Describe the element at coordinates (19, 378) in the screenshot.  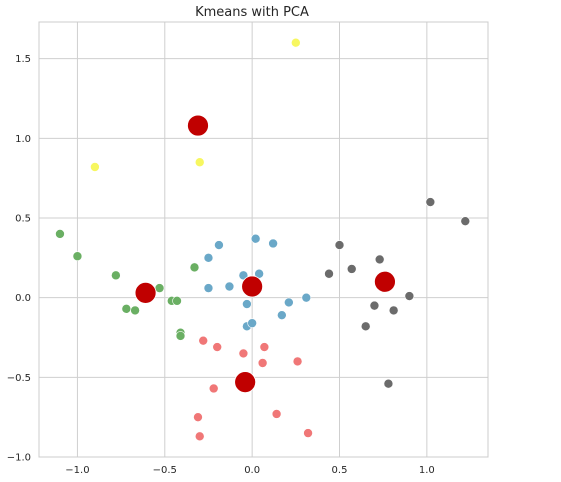
I see `y-tick-label: −0.5` at that location.